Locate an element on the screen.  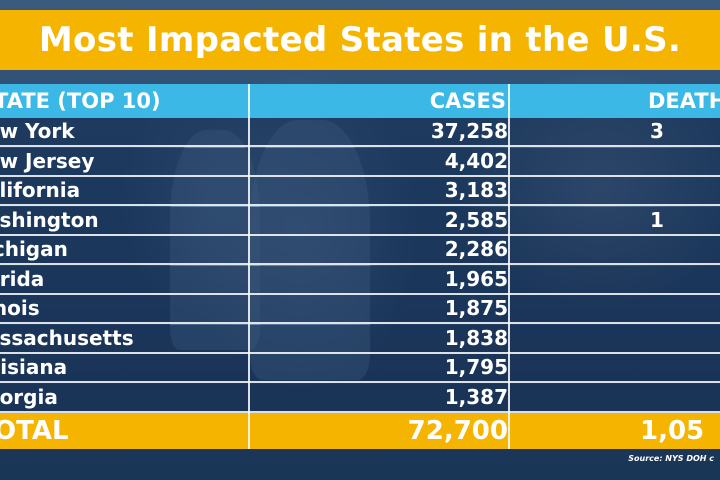
state-cell: ichigan is located at coordinates (34, 249).